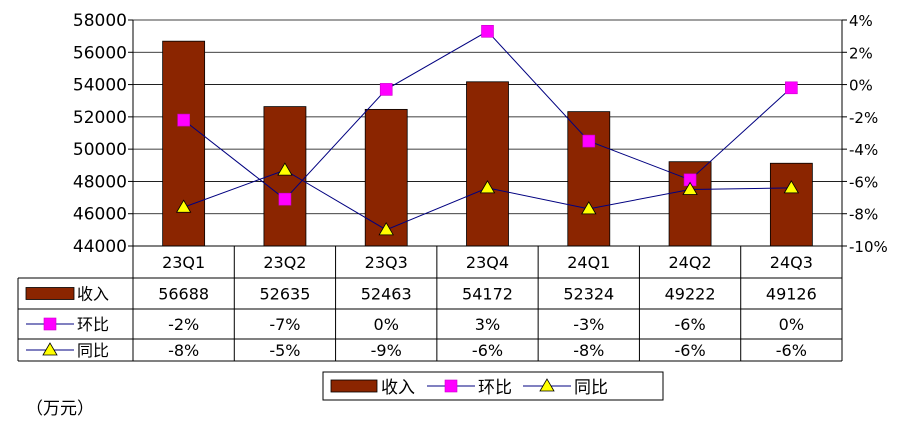 This screenshot has height=433, width=903. I want to click on table-cell-yoy-24Q3: -6%, so click(791, 350).